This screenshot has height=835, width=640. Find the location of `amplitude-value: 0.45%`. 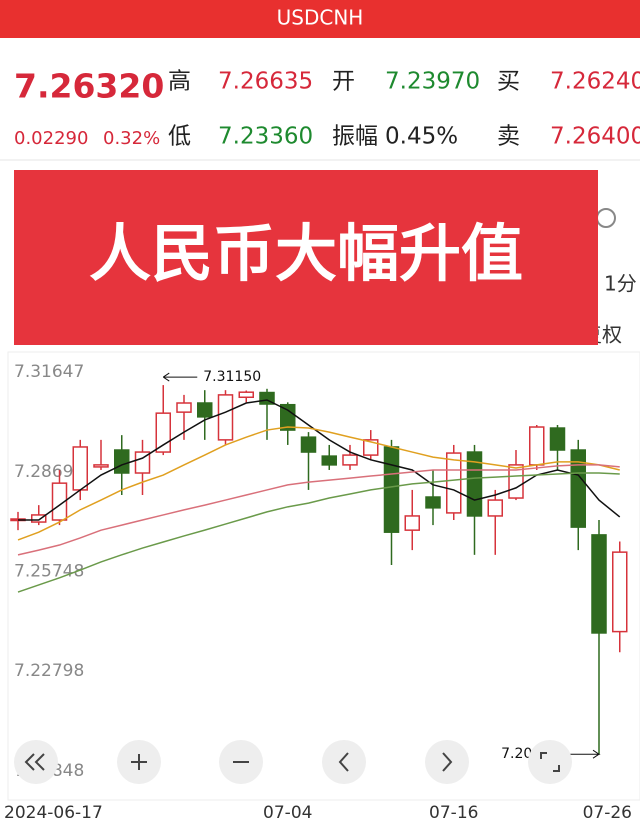

amplitude-value: 0.45% is located at coordinates (421, 137).